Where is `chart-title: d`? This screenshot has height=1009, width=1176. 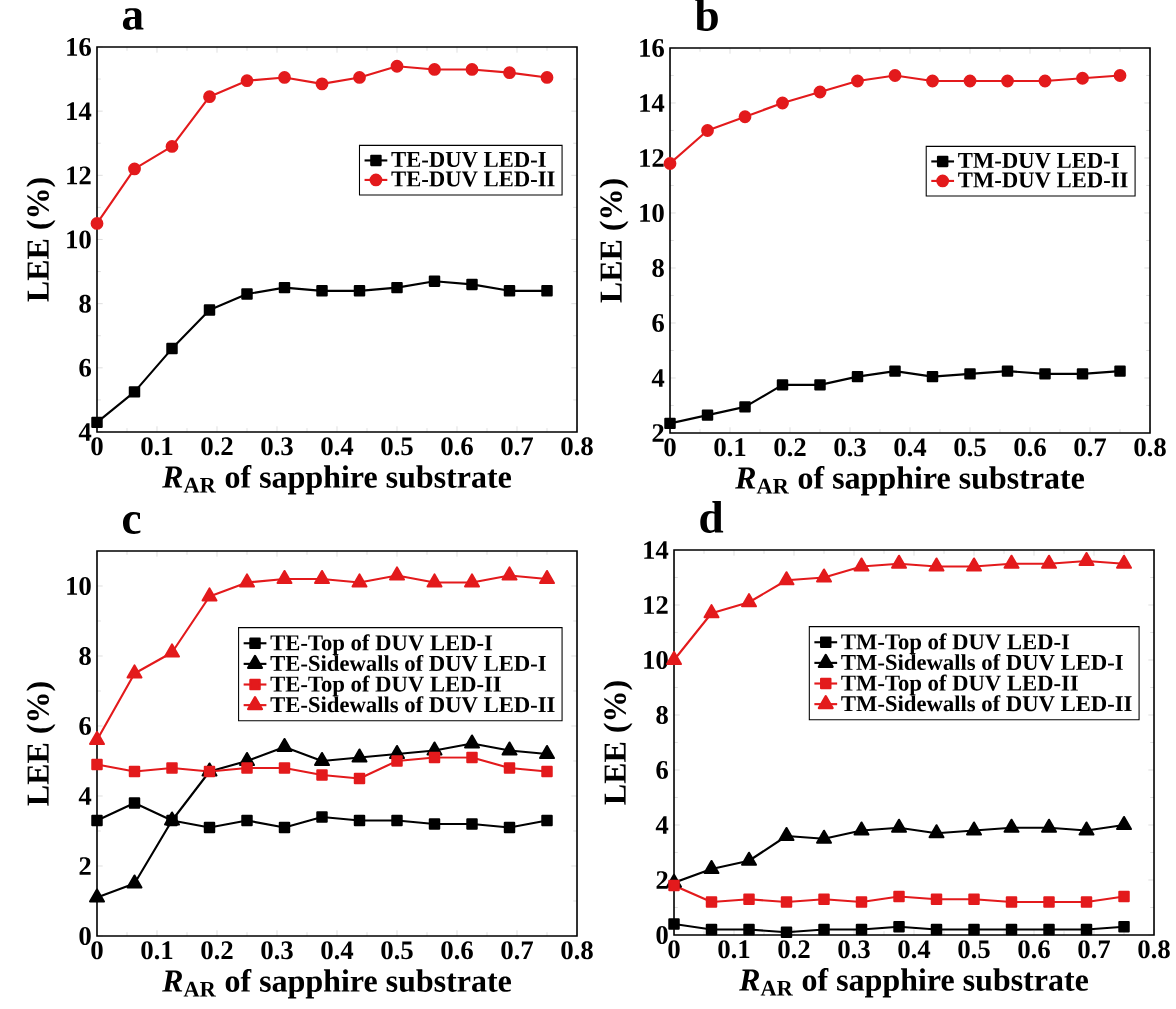 chart-title: d is located at coordinates (712, 517).